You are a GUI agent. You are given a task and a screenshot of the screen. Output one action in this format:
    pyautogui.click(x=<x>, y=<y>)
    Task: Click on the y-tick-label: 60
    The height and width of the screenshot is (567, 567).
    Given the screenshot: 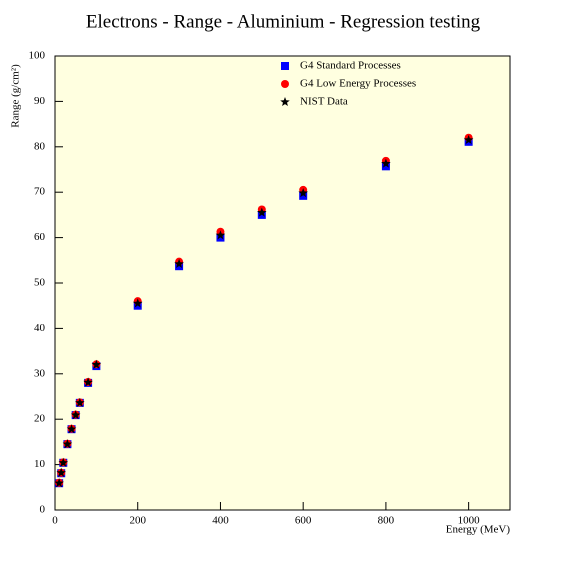 What is the action you would take?
    pyautogui.click(x=40, y=237)
    